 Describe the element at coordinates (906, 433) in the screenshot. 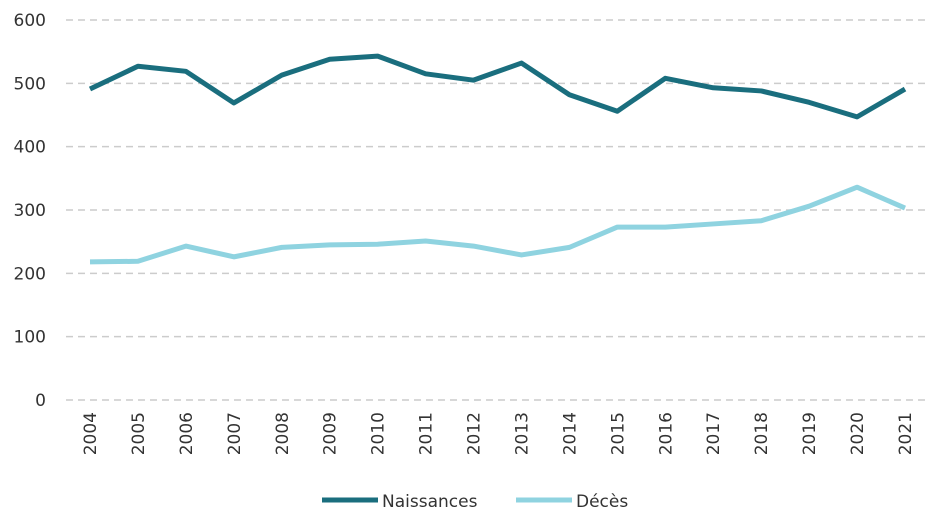

I see `x-tick-label: 2021` at that location.